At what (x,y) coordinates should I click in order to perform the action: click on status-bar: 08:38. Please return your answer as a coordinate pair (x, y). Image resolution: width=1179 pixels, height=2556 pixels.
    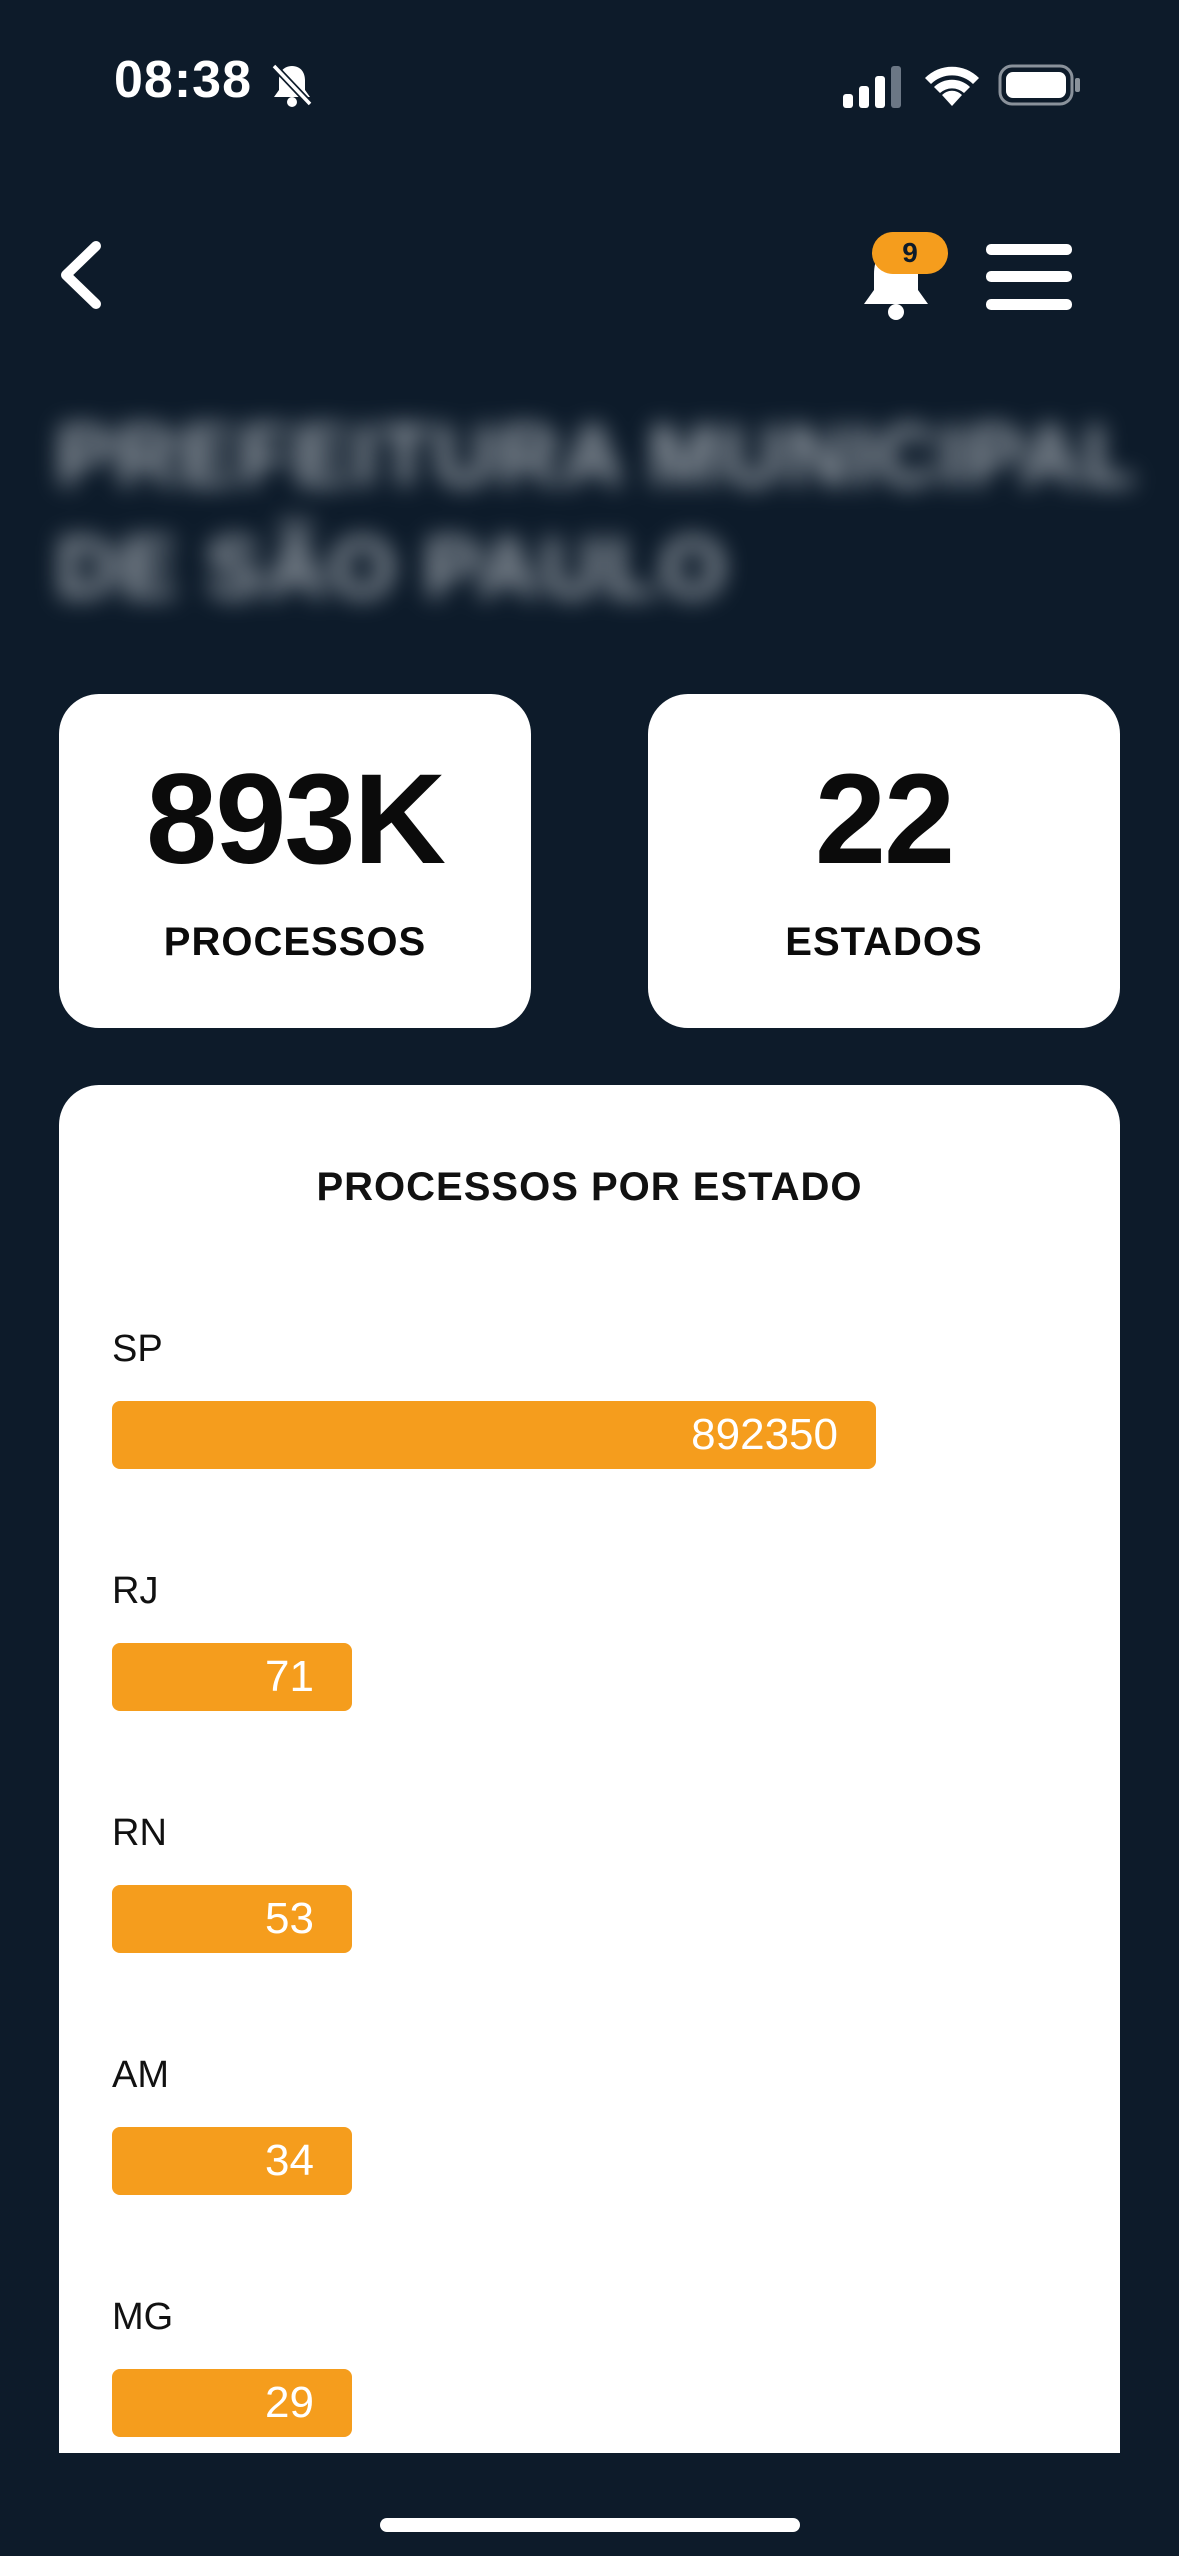
    Looking at the image, I should click on (589, 85).